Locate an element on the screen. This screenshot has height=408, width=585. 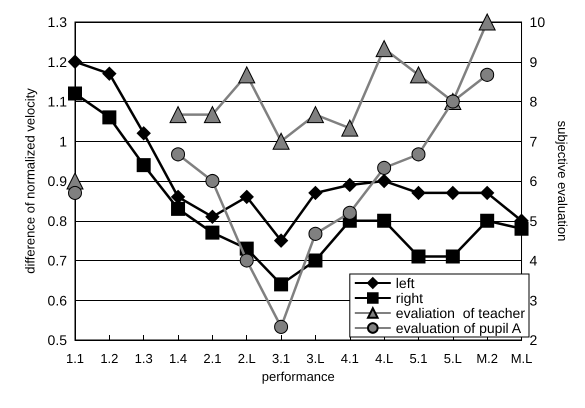
x-tick-label: 4.1 is located at coordinates (349, 358).